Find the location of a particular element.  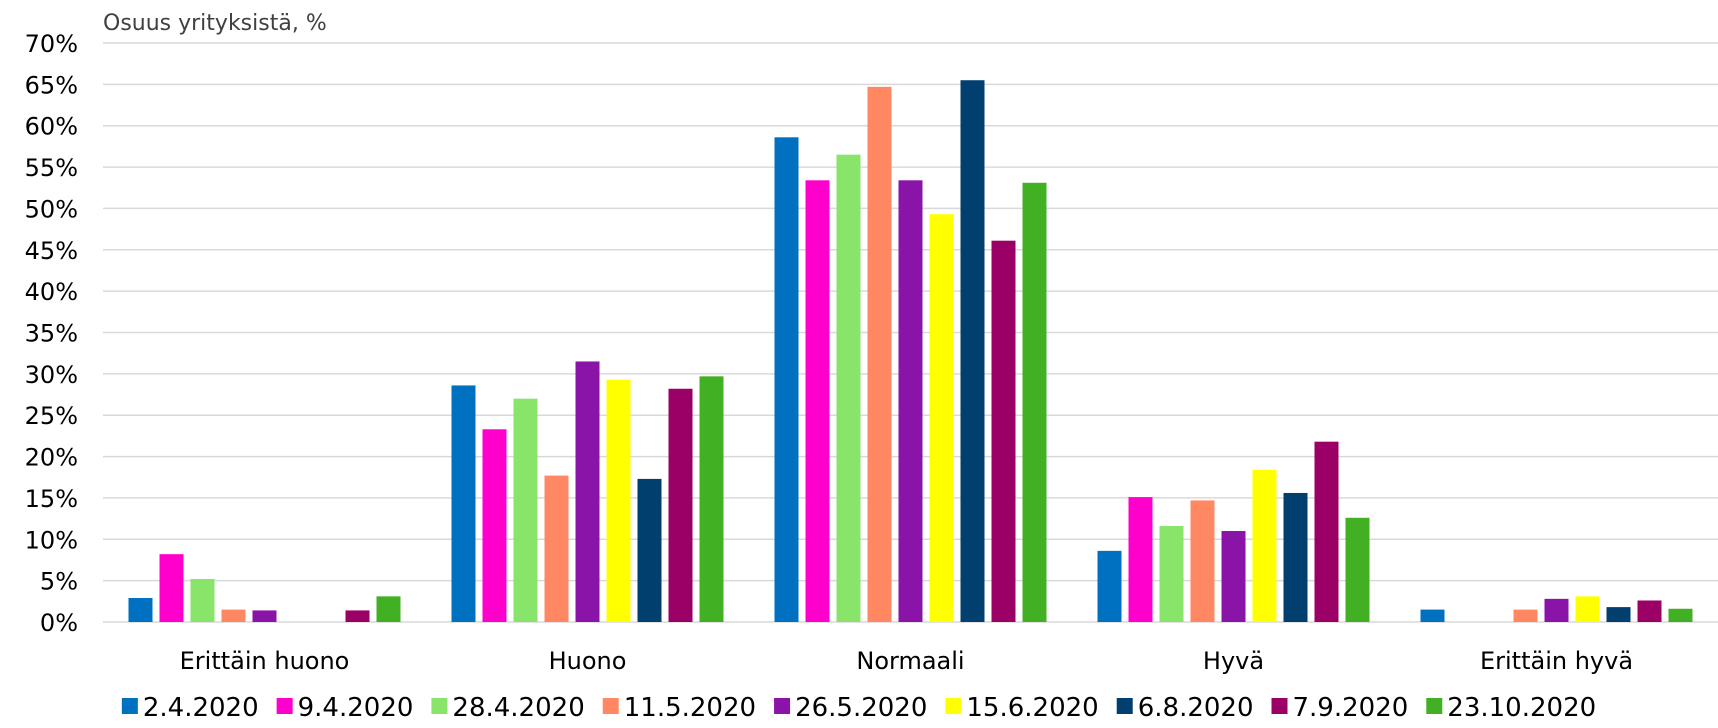

y-tick-label: 55% is located at coordinates (51, 168).